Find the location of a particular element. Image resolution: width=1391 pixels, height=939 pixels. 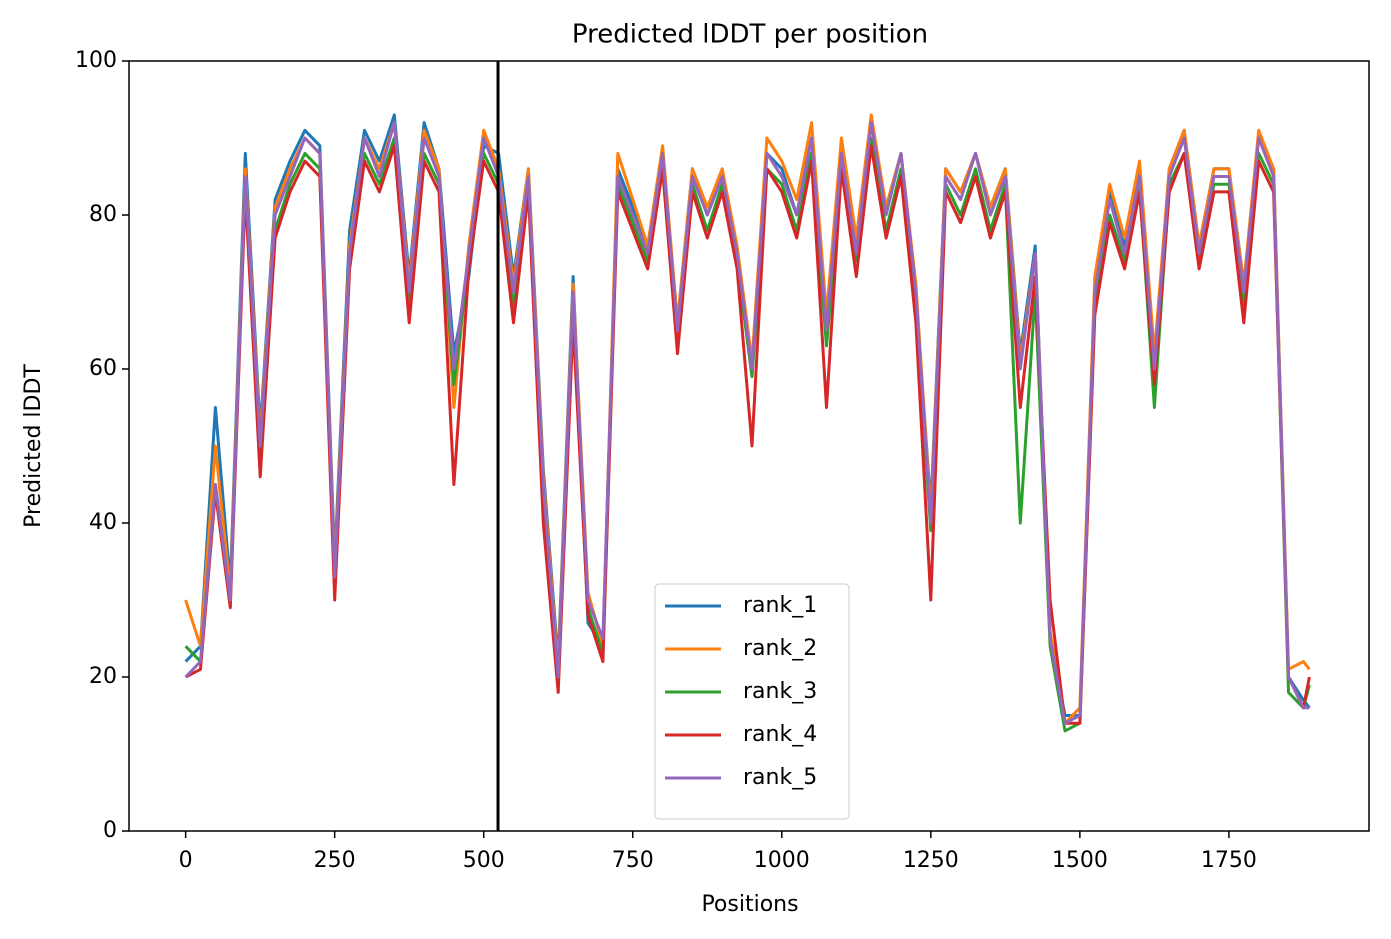

y-tick-label: 40 is located at coordinates (103, 522).